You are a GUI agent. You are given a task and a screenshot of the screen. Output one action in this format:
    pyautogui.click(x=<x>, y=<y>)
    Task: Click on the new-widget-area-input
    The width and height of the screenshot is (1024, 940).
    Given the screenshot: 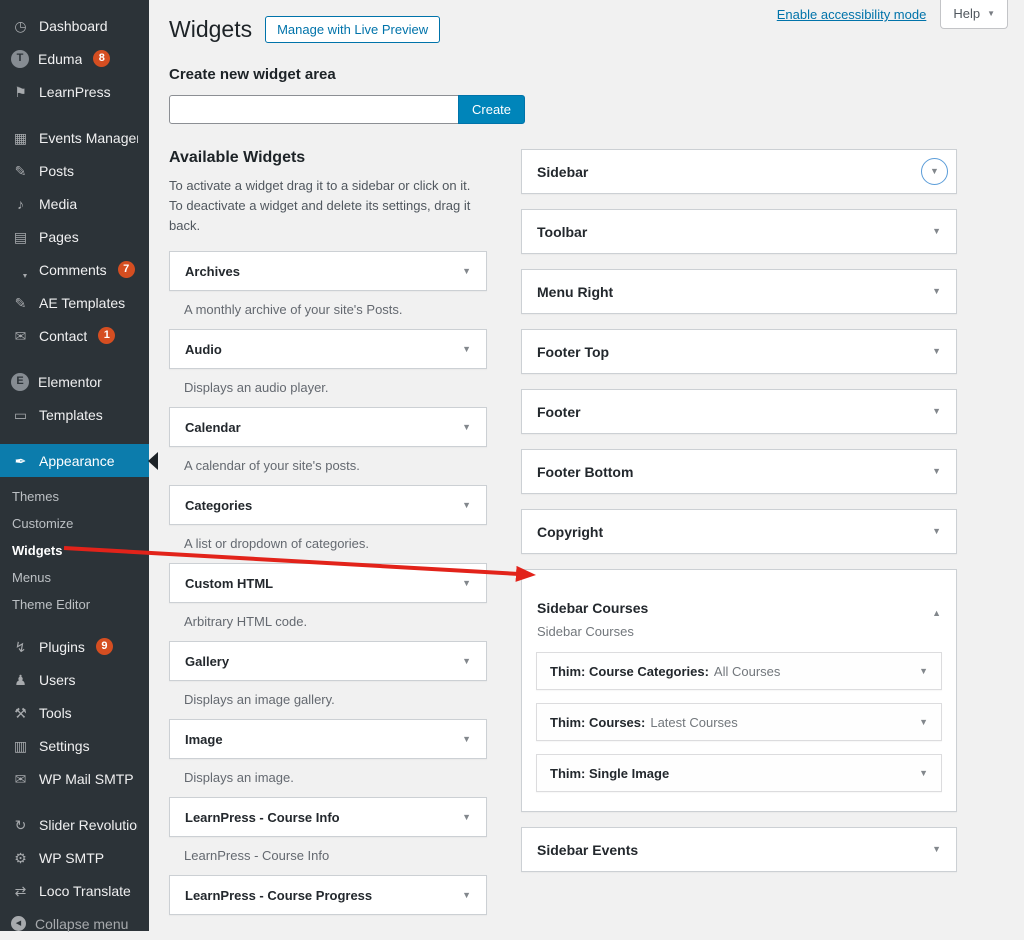 What is the action you would take?
    pyautogui.click(x=314, y=109)
    